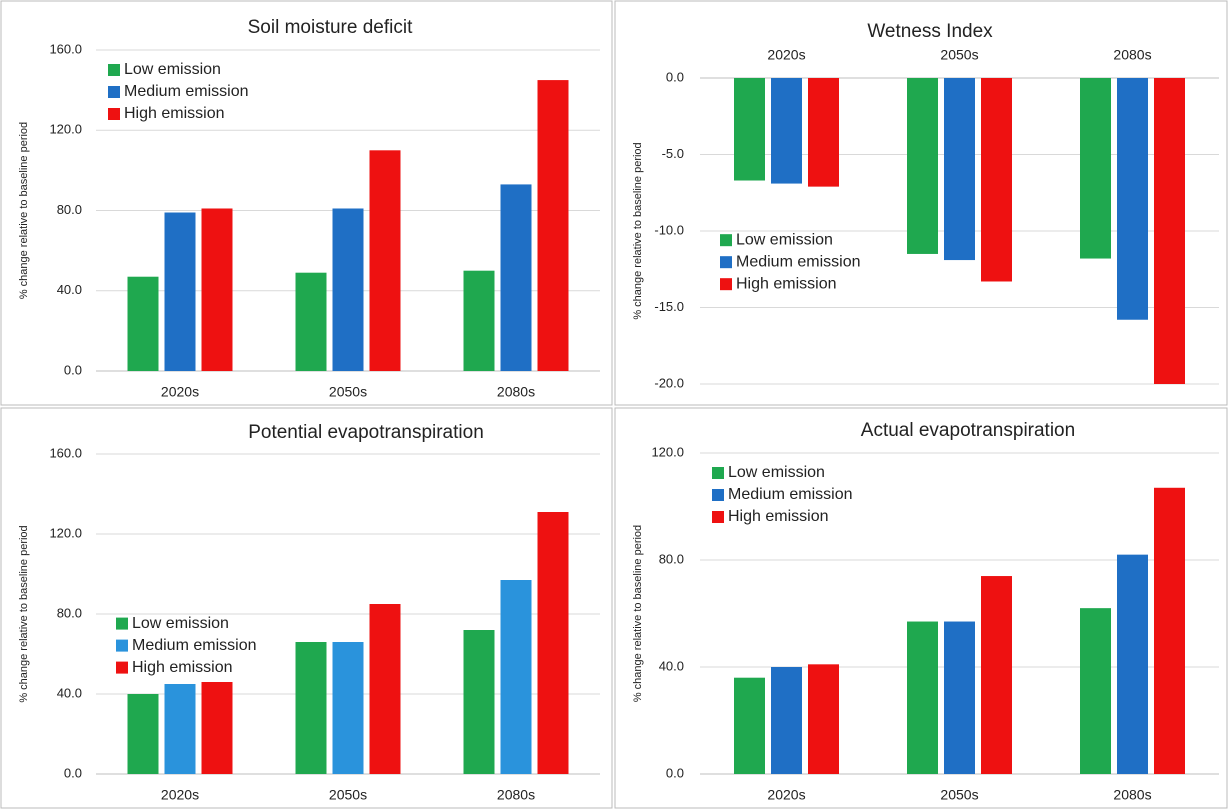 The height and width of the screenshot is (809, 1228). Describe the element at coordinates (669, 229) in the screenshot. I see `y-tick-label: -10.0` at that location.